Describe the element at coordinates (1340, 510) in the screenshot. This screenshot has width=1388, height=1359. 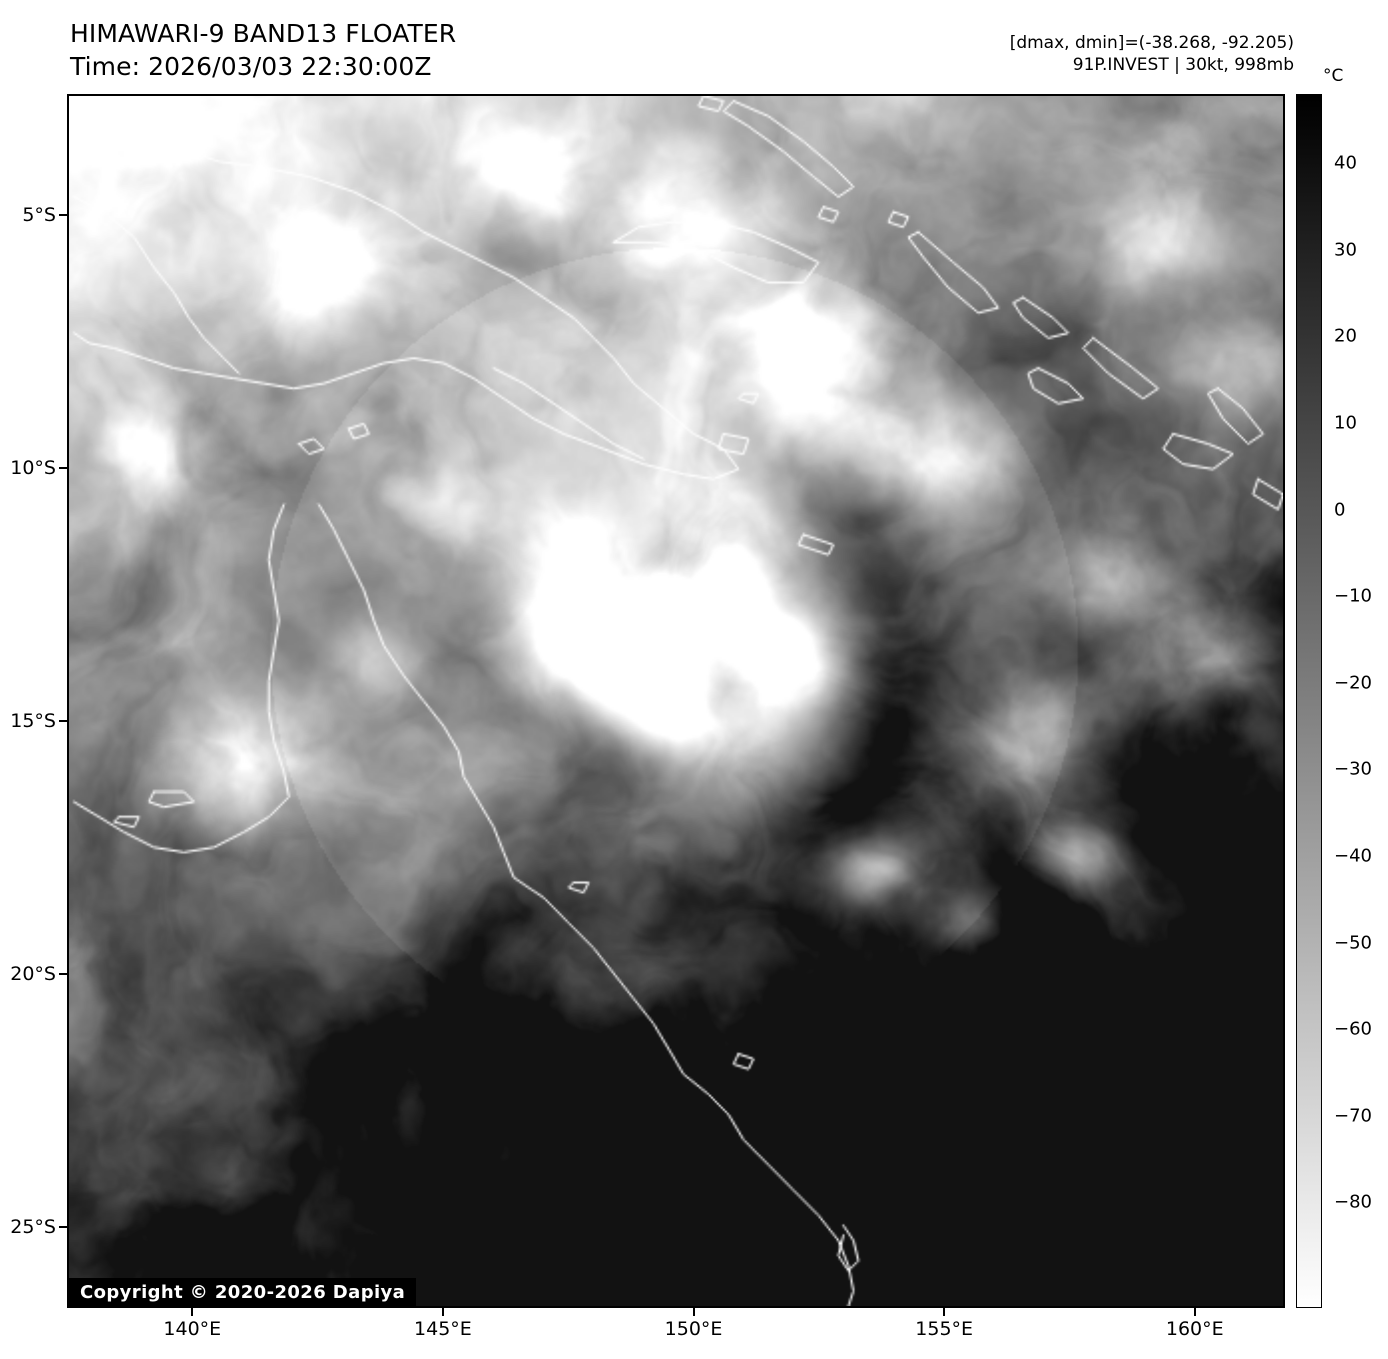
I see `colorbar-tick-label: 0` at that location.